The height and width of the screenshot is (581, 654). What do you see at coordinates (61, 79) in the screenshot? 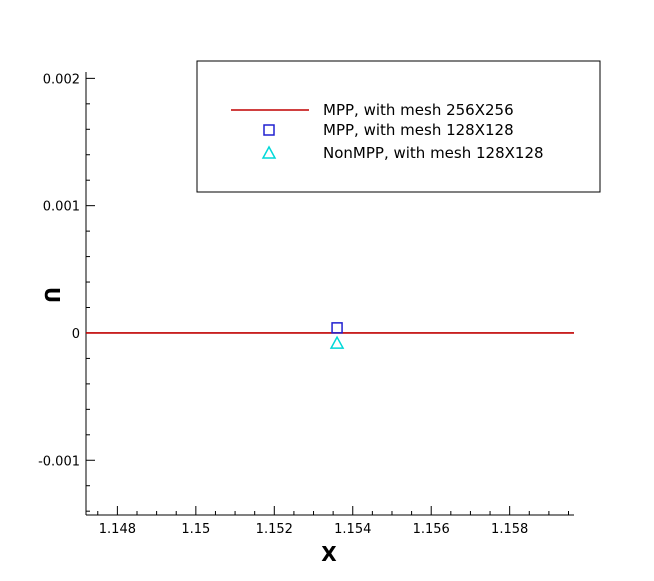
I see `y-tick-label: 0.002` at bounding box center [61, 79].